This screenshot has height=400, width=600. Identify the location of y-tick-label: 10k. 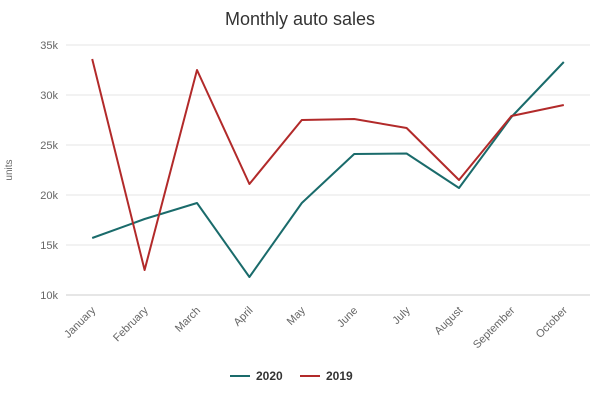
(49, 296).